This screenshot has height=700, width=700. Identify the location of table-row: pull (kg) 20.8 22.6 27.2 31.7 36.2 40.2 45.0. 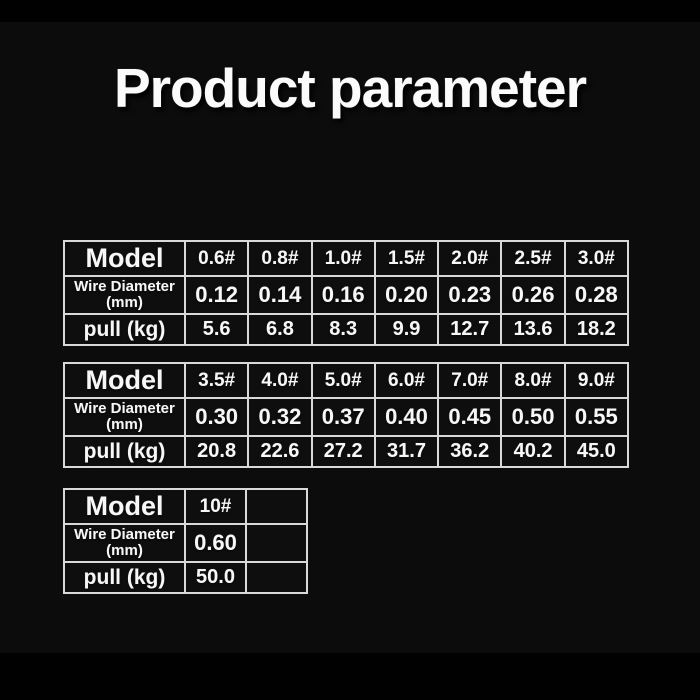
(346, 451).